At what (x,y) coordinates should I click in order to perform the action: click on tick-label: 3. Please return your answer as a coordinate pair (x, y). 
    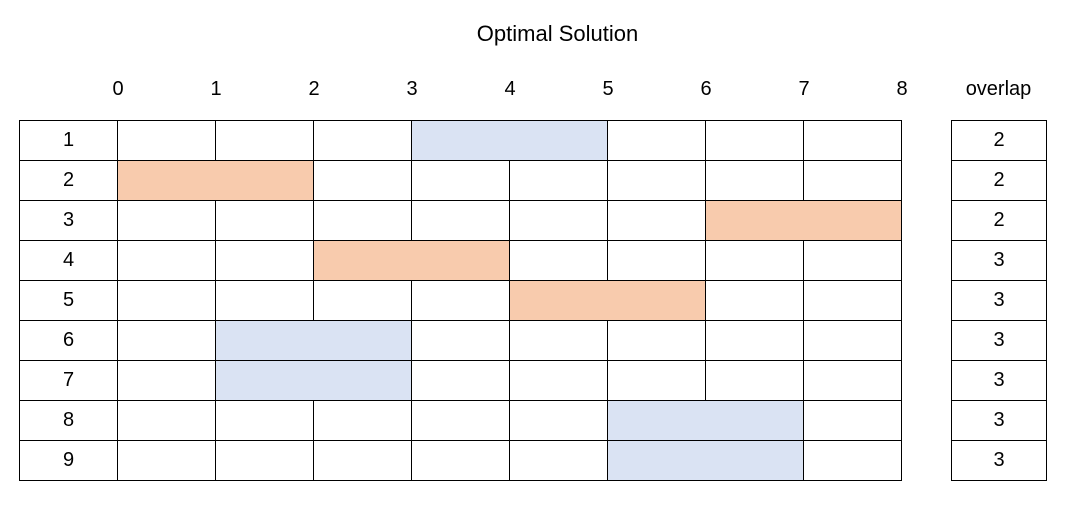
    Looking at the image, I should click on (412, 89).